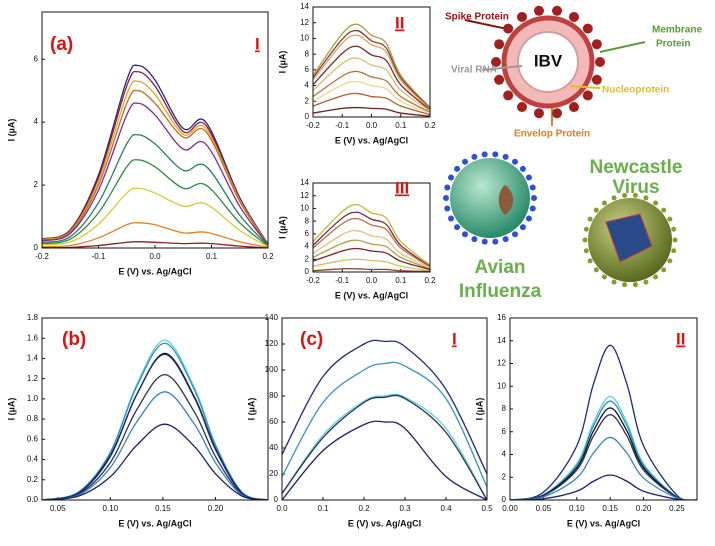 Image resolution: width=715 pixels, height=546 pixels. What do you see at coordinates (273, 395) in the screenshot?
I see `y-tick-label: 80` at bounding box center [273, 395].